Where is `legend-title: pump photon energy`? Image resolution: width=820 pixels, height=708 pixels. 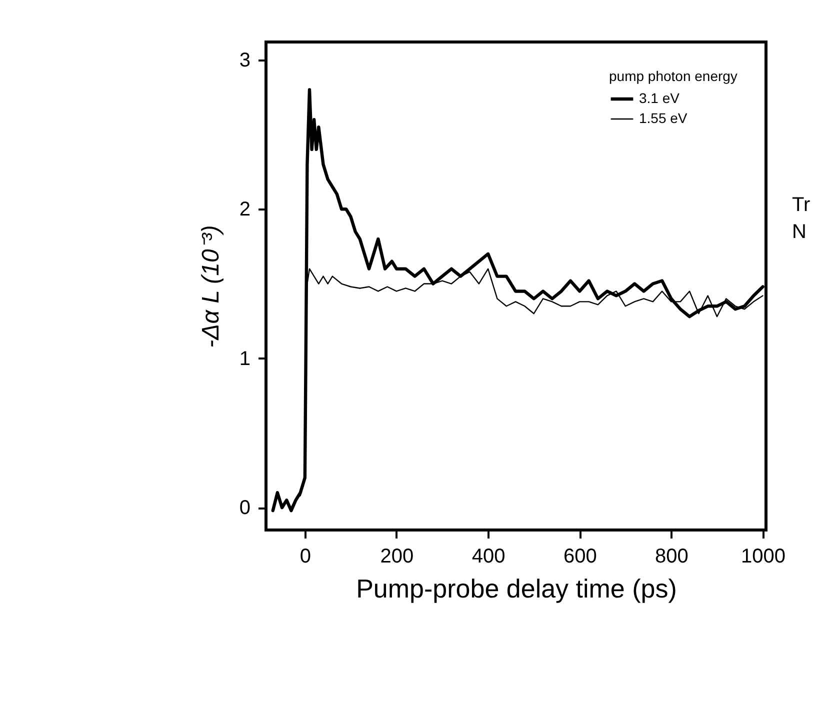
legend-title: pump photon energy is located at coordinates (673, 76).